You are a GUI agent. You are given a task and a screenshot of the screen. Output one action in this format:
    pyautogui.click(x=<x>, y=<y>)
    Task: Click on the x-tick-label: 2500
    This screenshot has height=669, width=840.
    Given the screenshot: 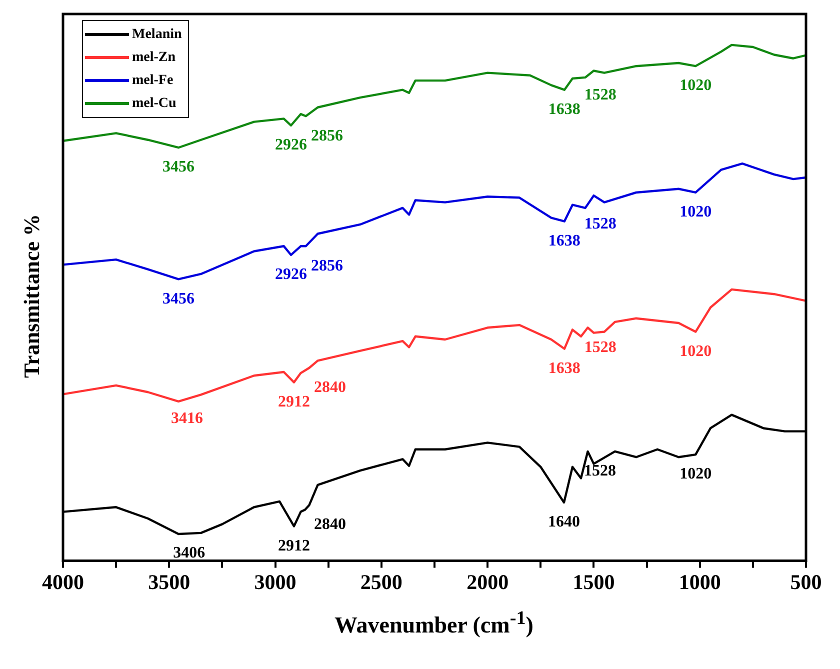 What is the action you would take?
    pyautogui.click(x=381, y=582)
    